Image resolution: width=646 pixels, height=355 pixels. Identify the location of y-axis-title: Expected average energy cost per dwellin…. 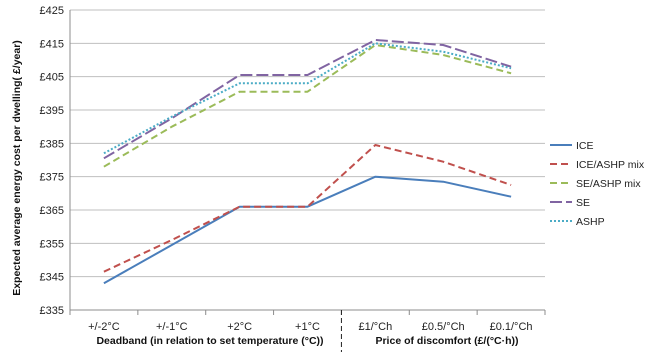
(17, 168).